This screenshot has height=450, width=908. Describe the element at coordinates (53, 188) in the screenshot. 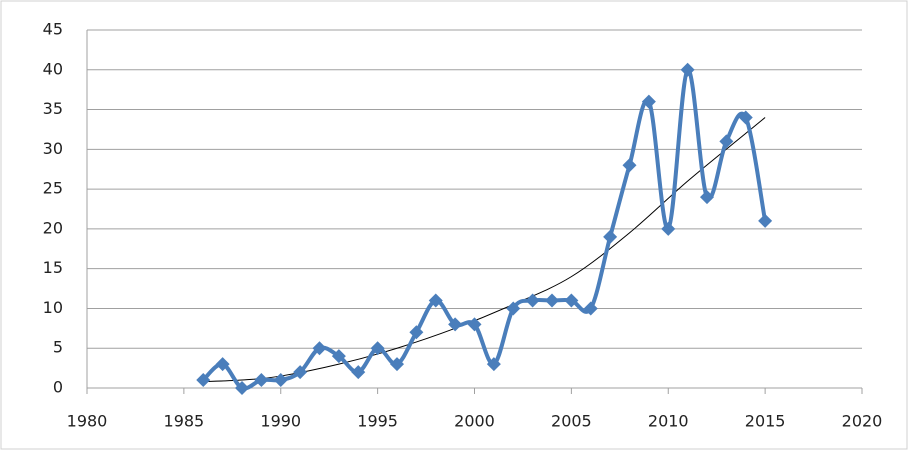

I see `y-tick-label: 25` at that location.